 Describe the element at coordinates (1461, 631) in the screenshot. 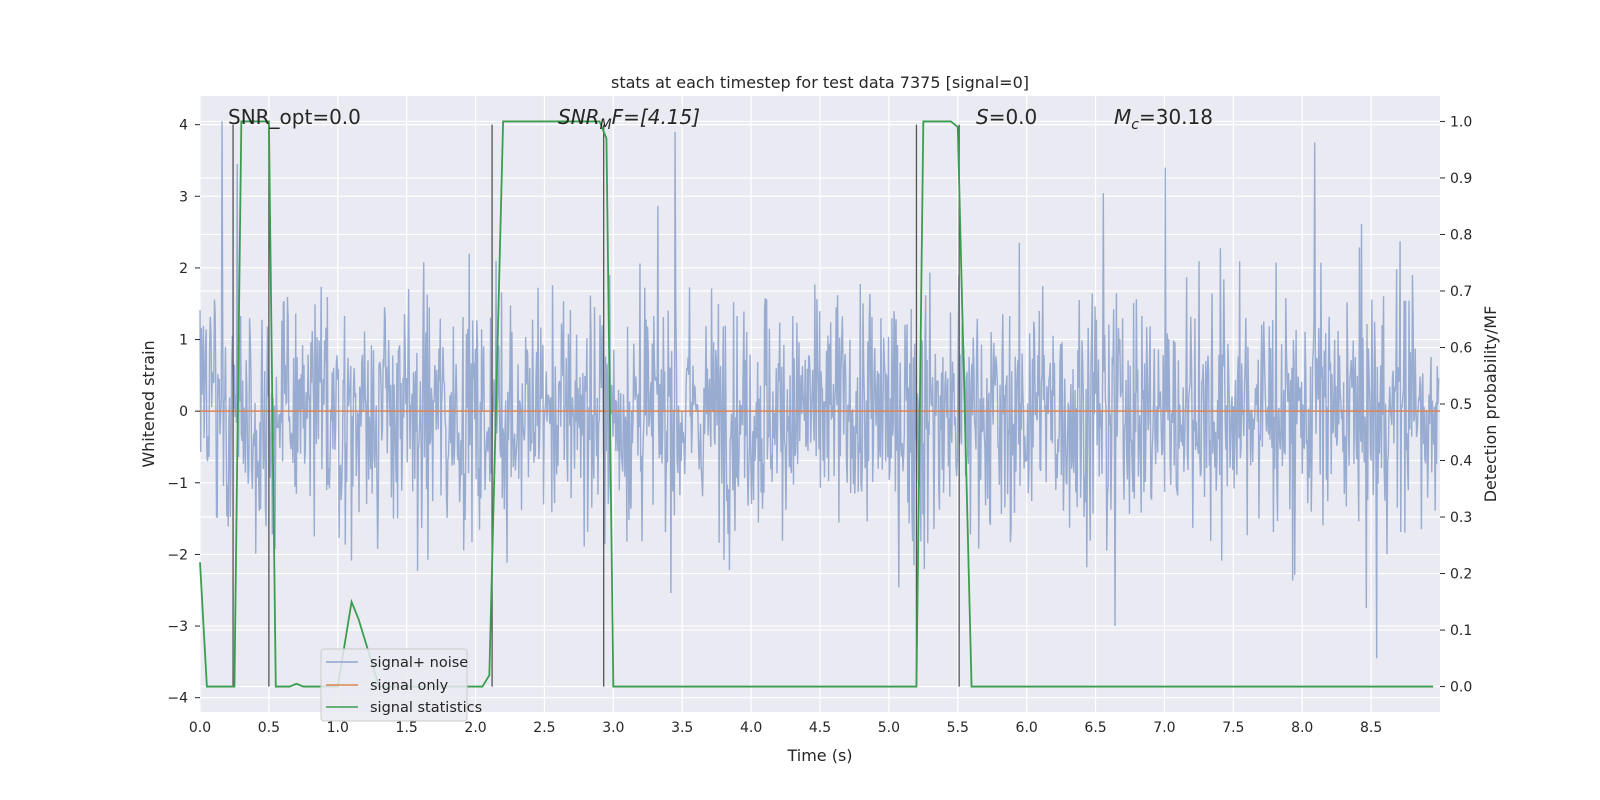

I see `y-right-tick-label: 0.1` at that location.